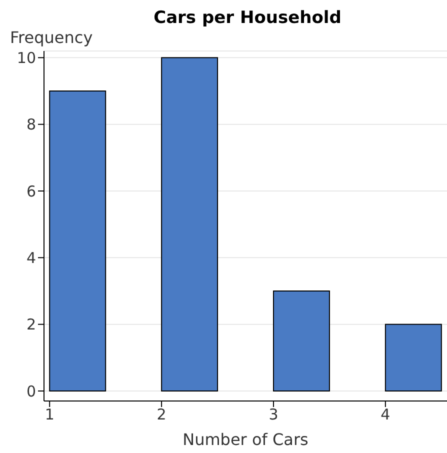  What do you see at coordinates (31, 325) in the screenshot?
I see `y-tick-label: 2` at bounding box center [31, 325].